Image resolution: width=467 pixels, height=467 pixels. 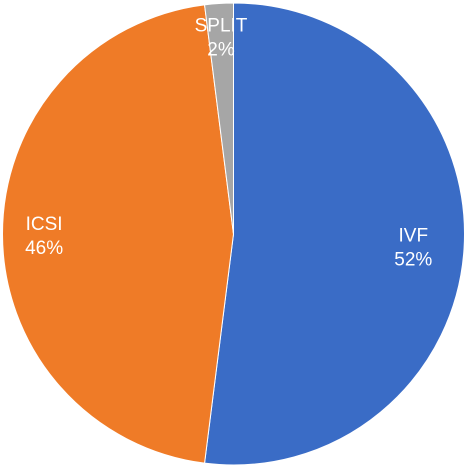 What do you see at coordinates (221, 26) in the screenshot?
I see `pie-label-name: SPLIT` at bounding box center [221, 26].